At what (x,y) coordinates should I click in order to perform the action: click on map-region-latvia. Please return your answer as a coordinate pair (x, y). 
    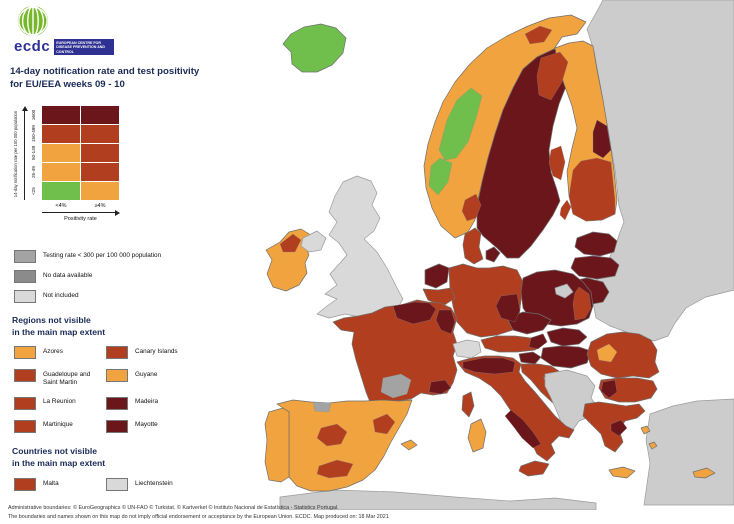
    Looking at the image, I should click on (595, 267).